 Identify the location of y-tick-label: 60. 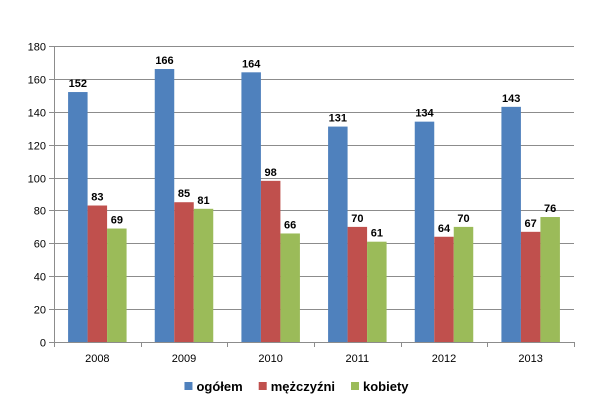
(40, 245).